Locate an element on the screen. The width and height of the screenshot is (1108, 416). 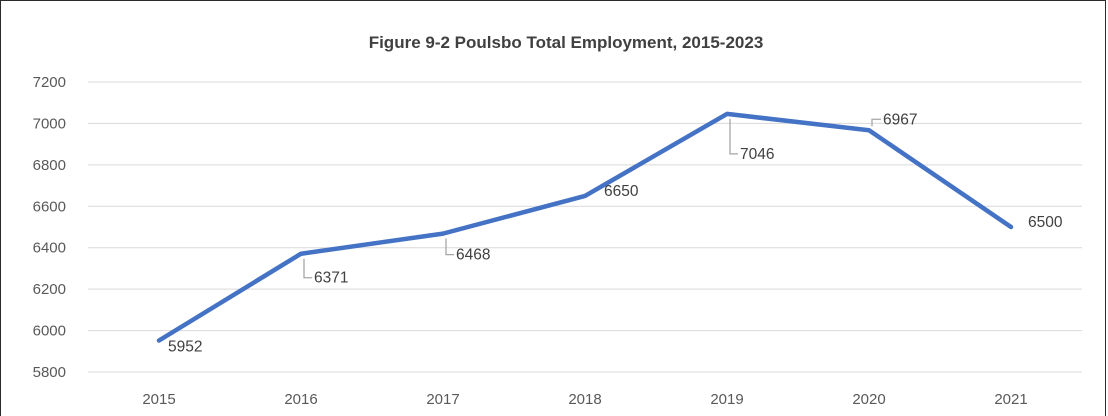
data-label: 6500 is located at coordinates (1045, 222).